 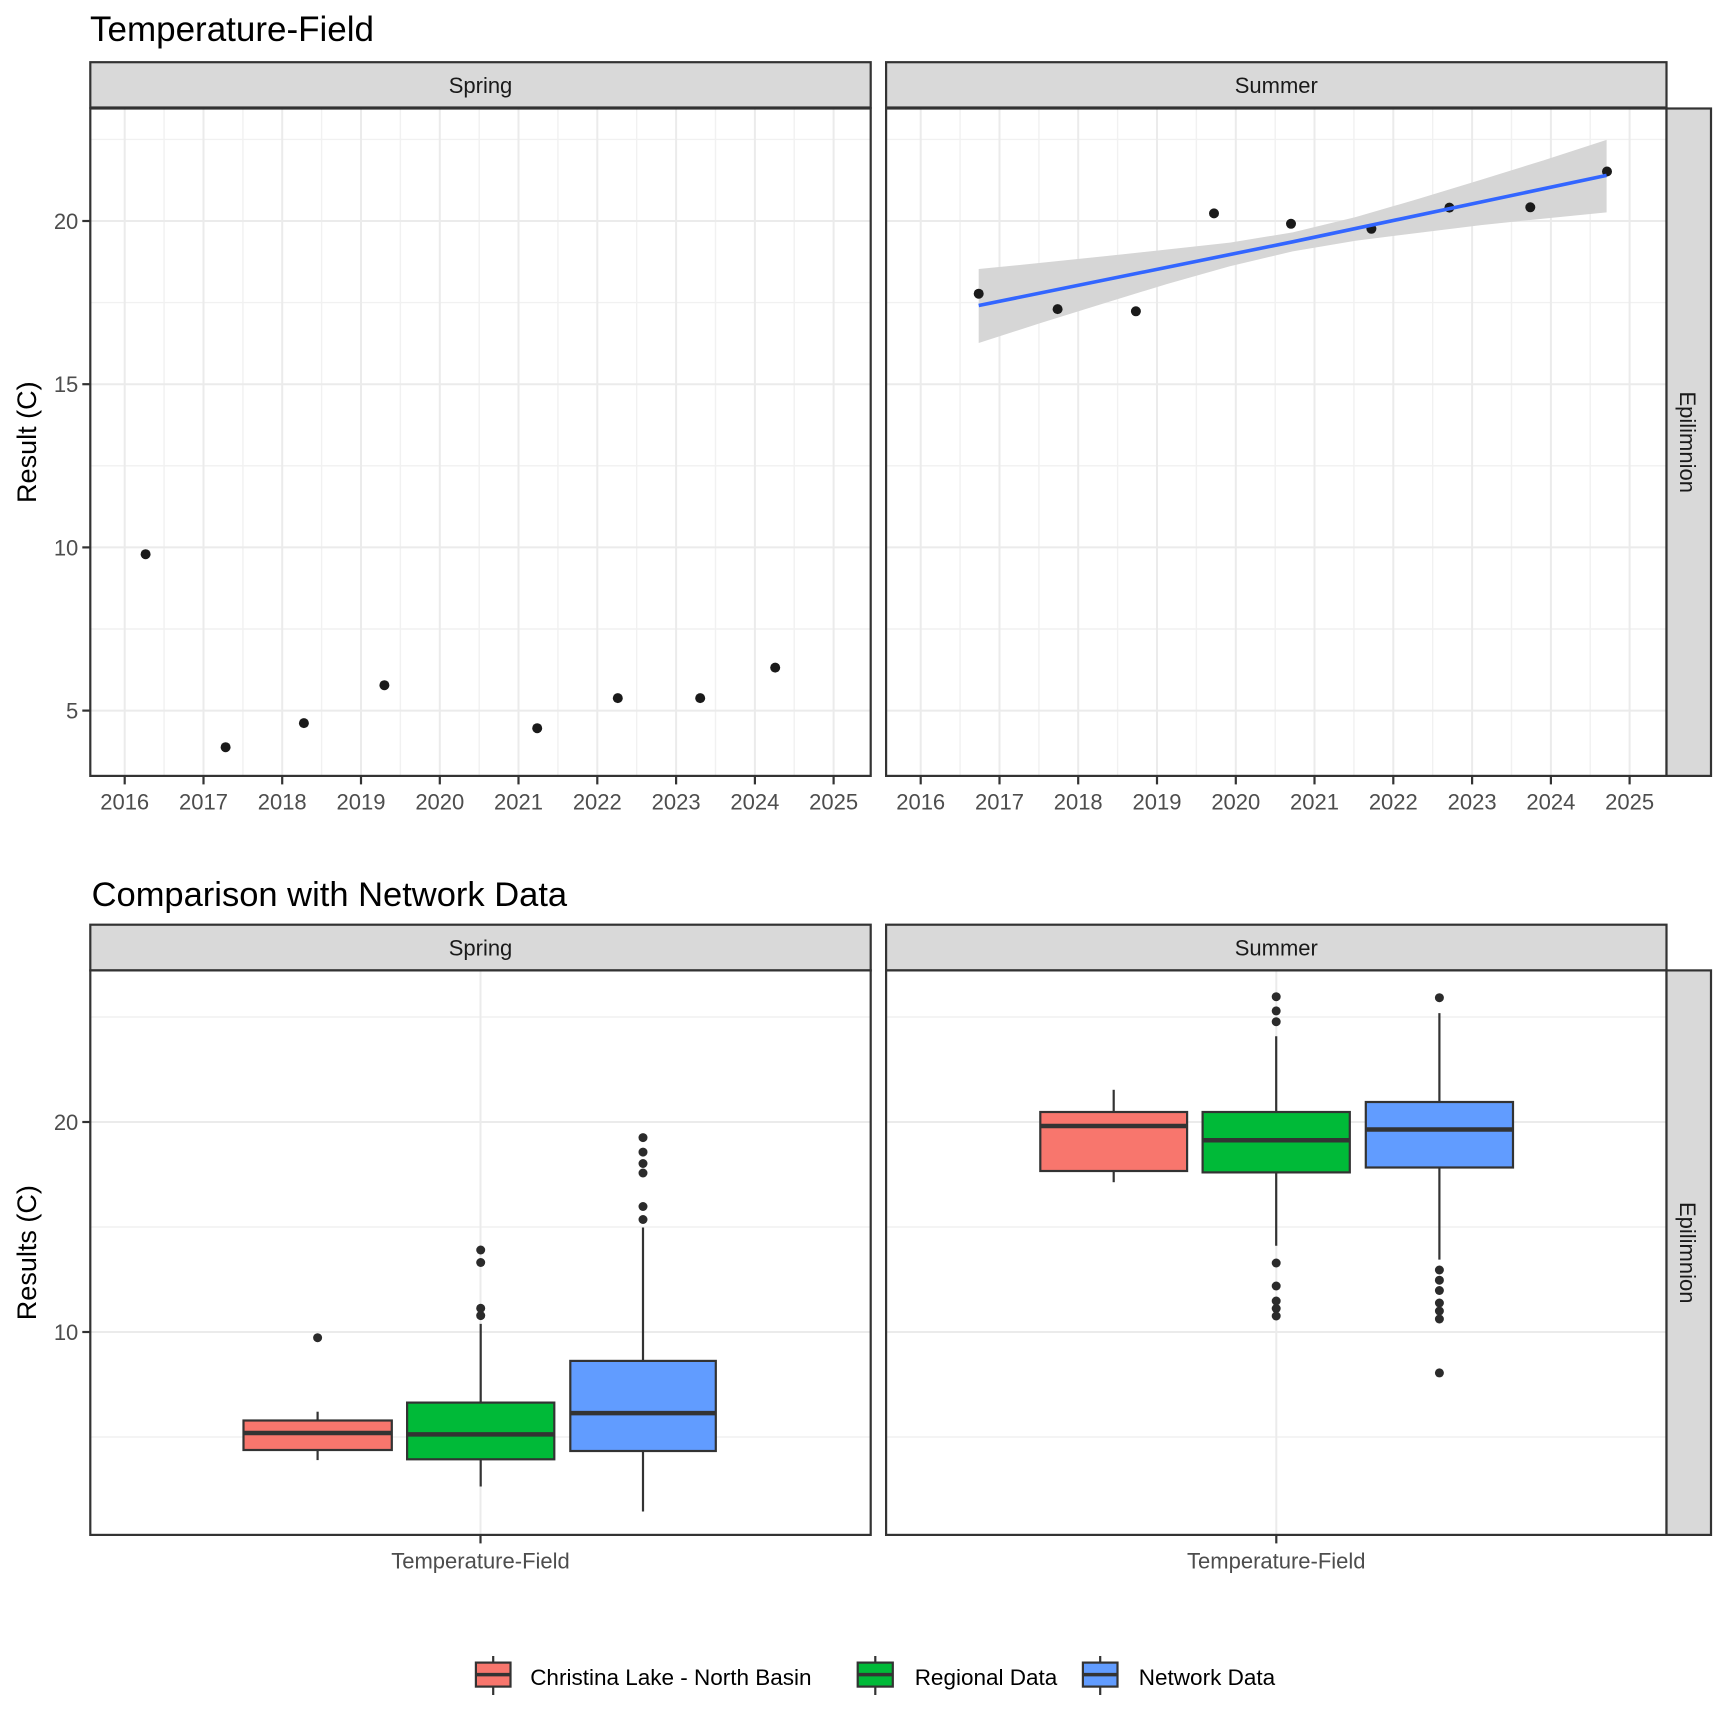 I want to click on svg-text: Christina Lake - North Basin, so click(x=670, y=1677).